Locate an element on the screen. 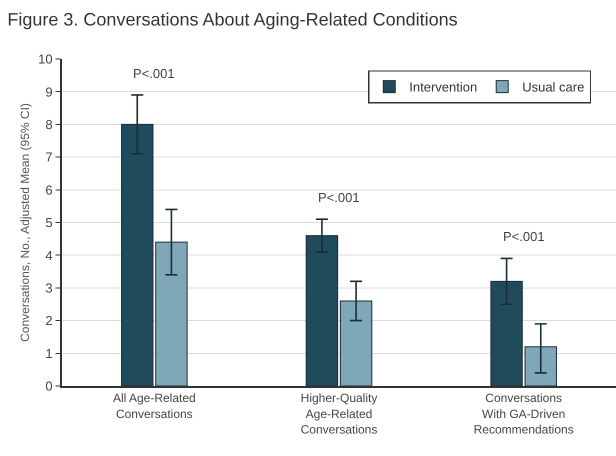 Image resolution: width=616 pixels, height=456 pixels. y-tick-label: 0 is located at coordinates (49, 386).